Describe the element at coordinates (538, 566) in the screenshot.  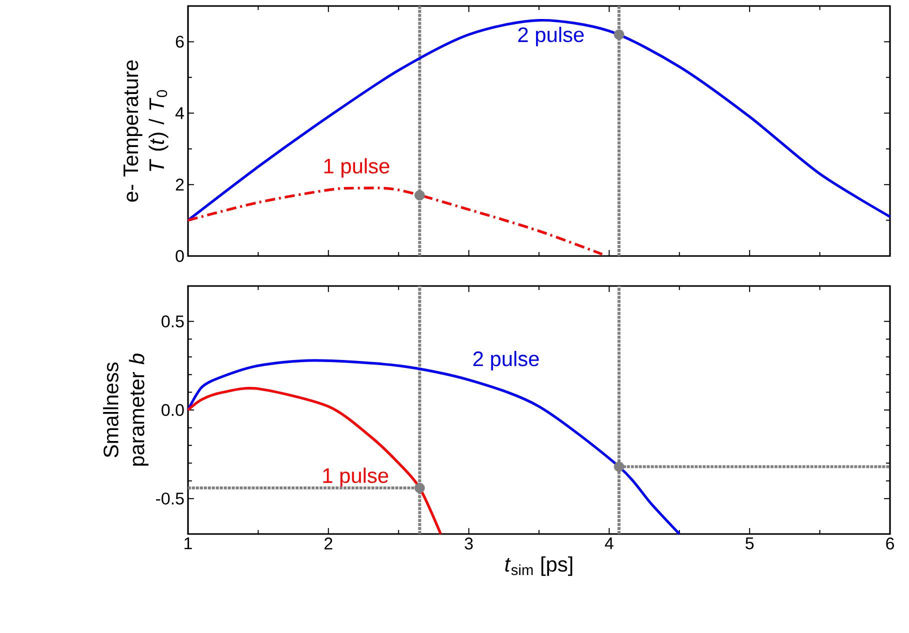
I see `x-axis-title: t$_{sim}$ [ps]` at that location.